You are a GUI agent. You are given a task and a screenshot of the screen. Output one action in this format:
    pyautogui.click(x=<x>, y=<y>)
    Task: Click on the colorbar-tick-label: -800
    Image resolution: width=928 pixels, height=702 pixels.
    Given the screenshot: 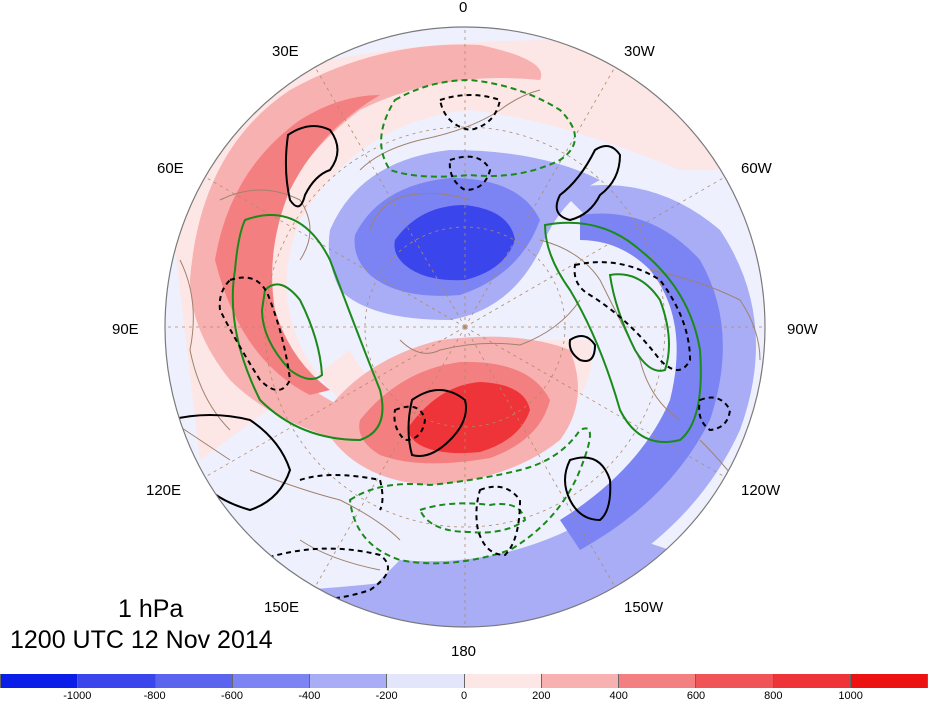 What is the action you would take?
    pyautogui.click(x=154, y=696)
    